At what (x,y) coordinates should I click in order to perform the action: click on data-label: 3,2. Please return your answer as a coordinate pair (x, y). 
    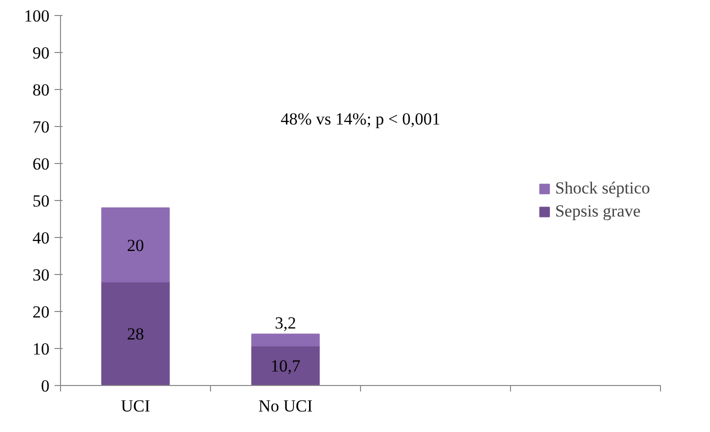
    Looking at the image, I should click on (285, 323).